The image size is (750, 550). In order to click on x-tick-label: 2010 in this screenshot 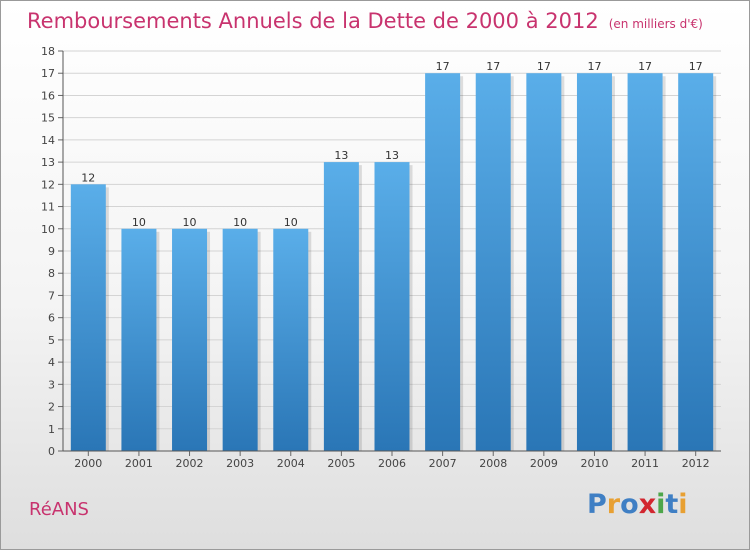, I will do `click(594, 463)`.